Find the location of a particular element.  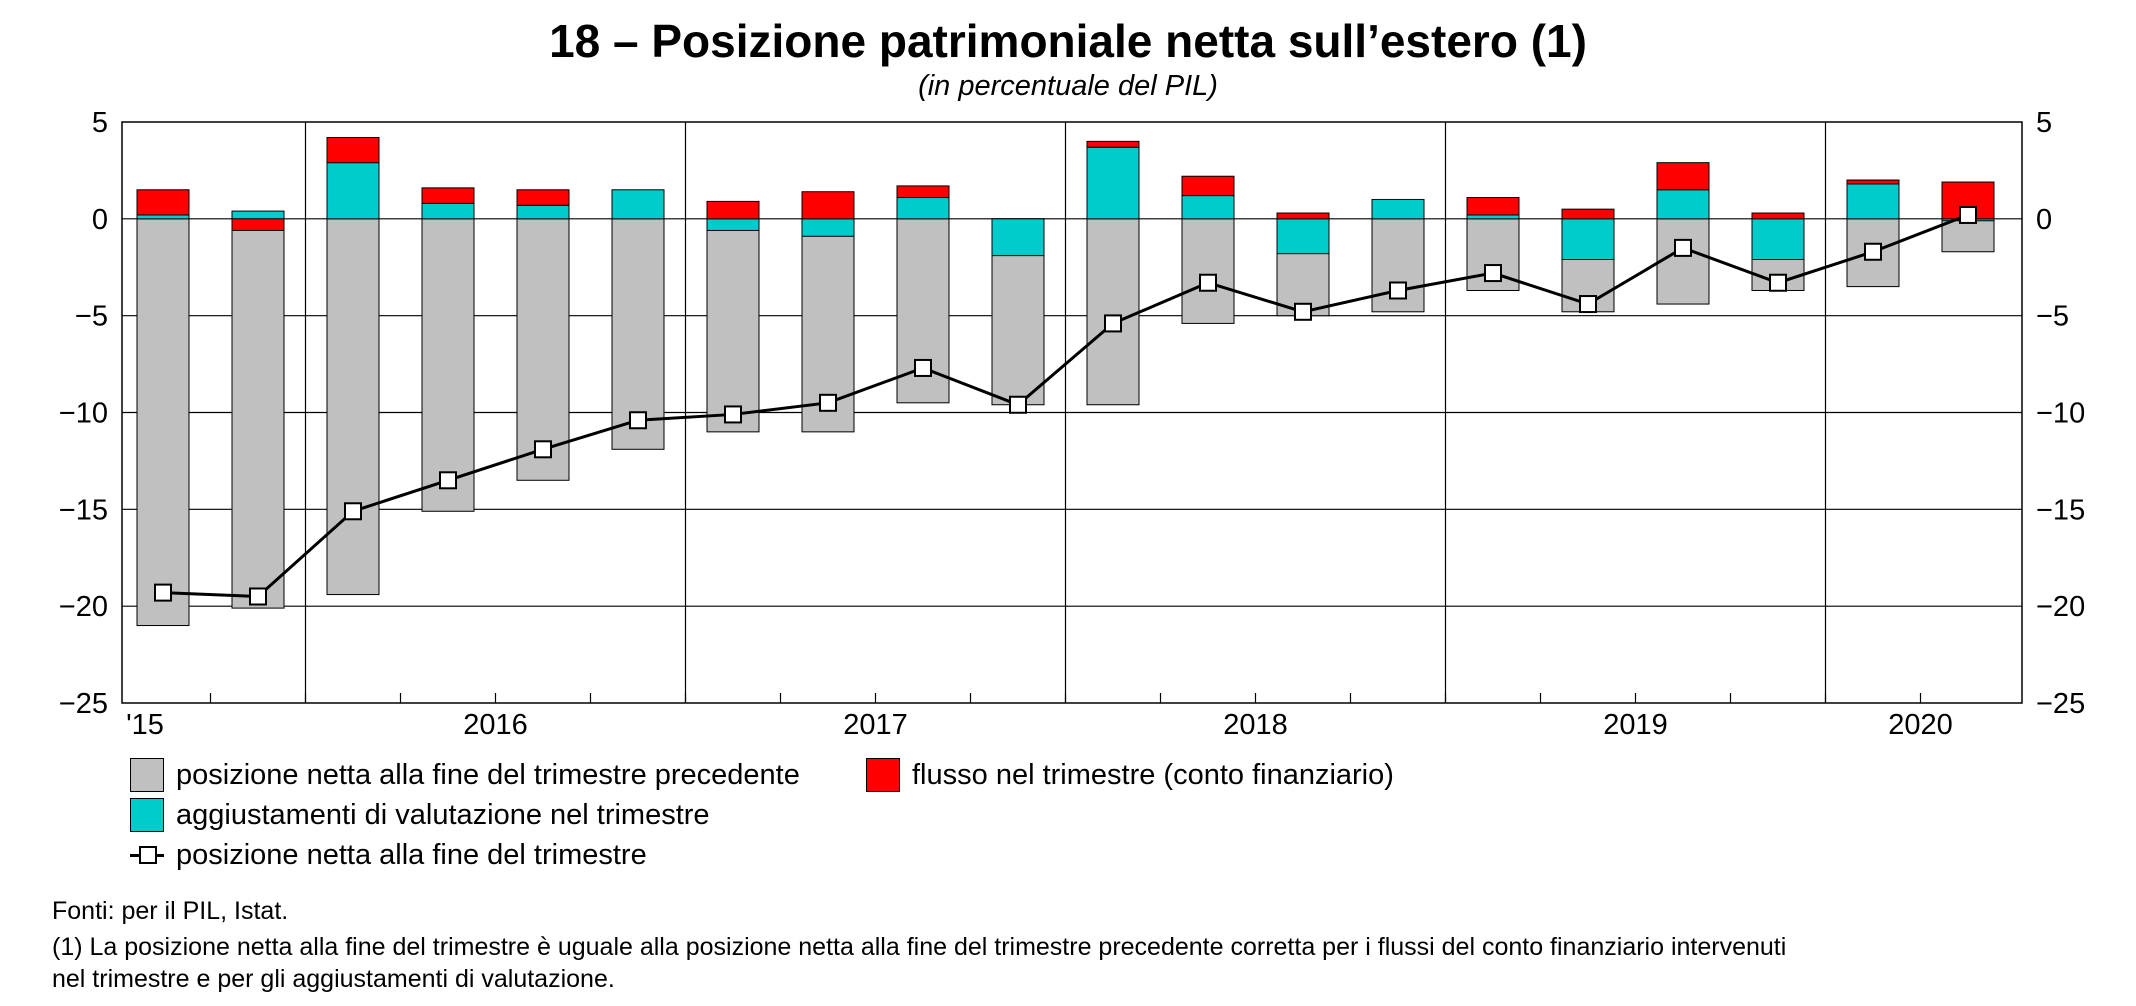

legend-label-flow: flusso nel trimestre (conto finanziario) is located at coordinates (1153, 774).